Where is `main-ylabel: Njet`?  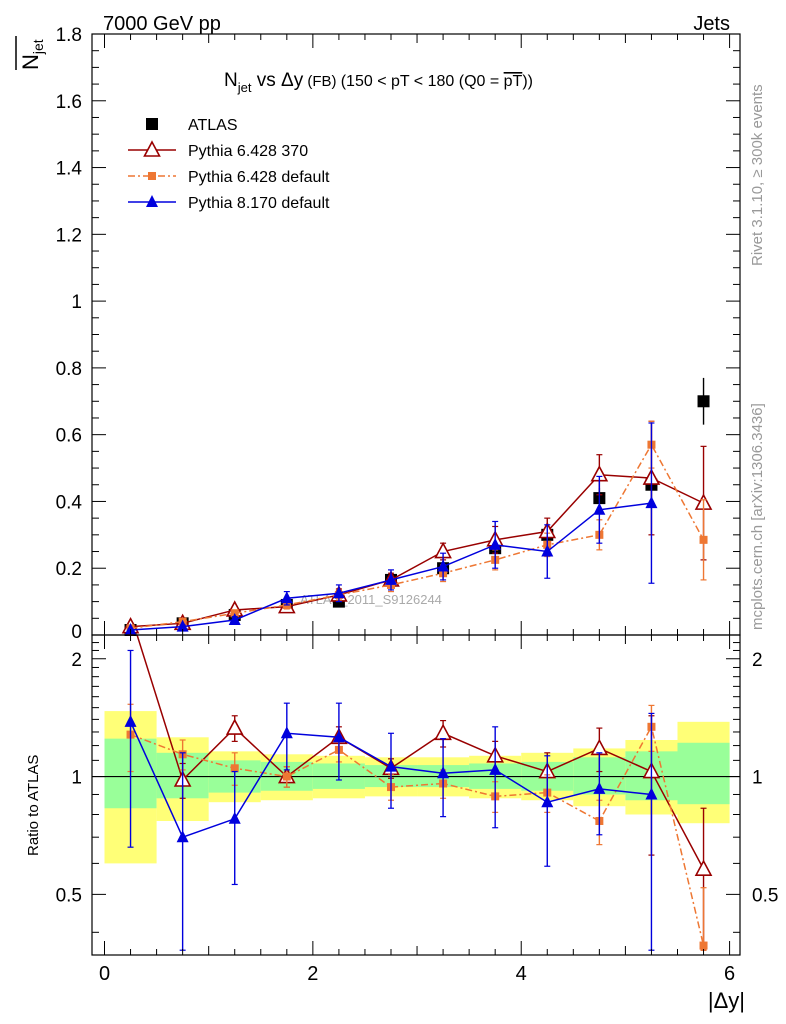
main-ylabel: Njet is located at coordinates (30, 53).